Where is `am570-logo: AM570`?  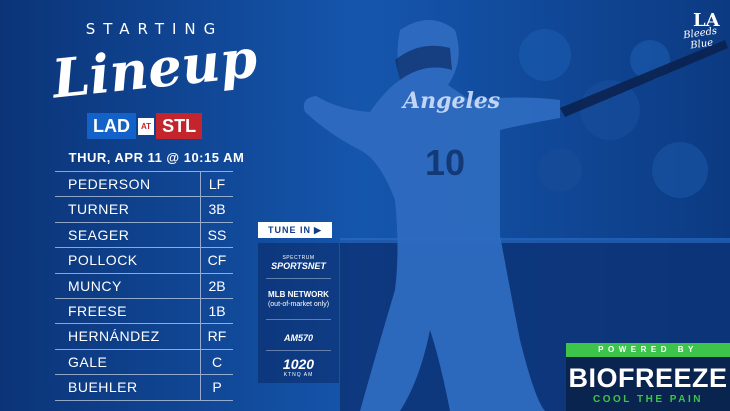
am570-logo: AM570 is located at coordinates (298, 338).